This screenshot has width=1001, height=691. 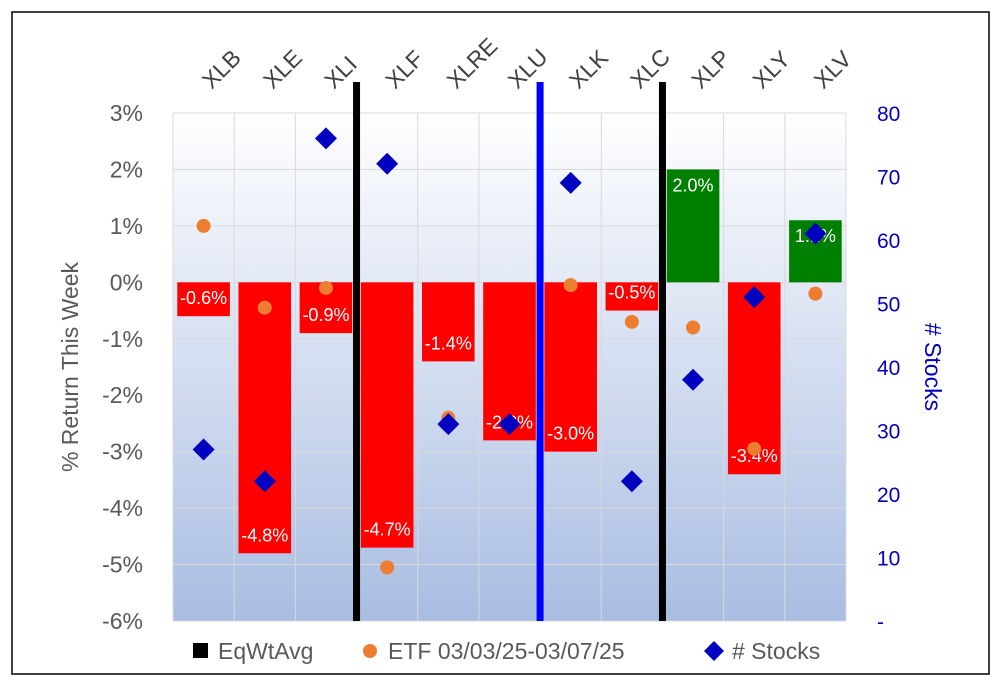 I want to click on legend-etf-marker, so click(x=370, y=651).